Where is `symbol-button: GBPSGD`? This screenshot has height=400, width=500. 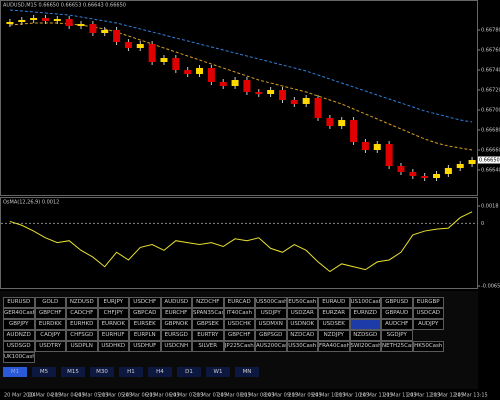
symbol-button: GBPSGD is located at coordinates (271, 335).